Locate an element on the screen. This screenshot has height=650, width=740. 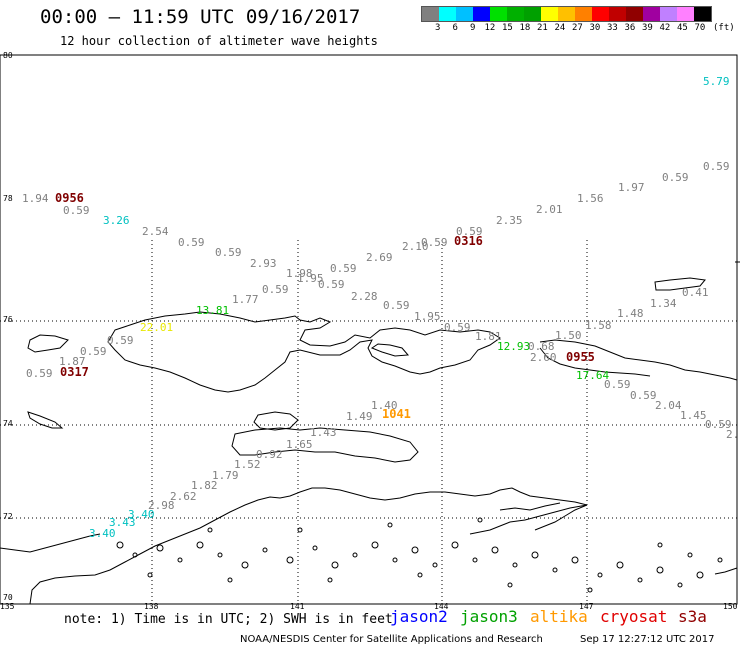
swh-label: 1.97 is located at coordinates (631, 187).